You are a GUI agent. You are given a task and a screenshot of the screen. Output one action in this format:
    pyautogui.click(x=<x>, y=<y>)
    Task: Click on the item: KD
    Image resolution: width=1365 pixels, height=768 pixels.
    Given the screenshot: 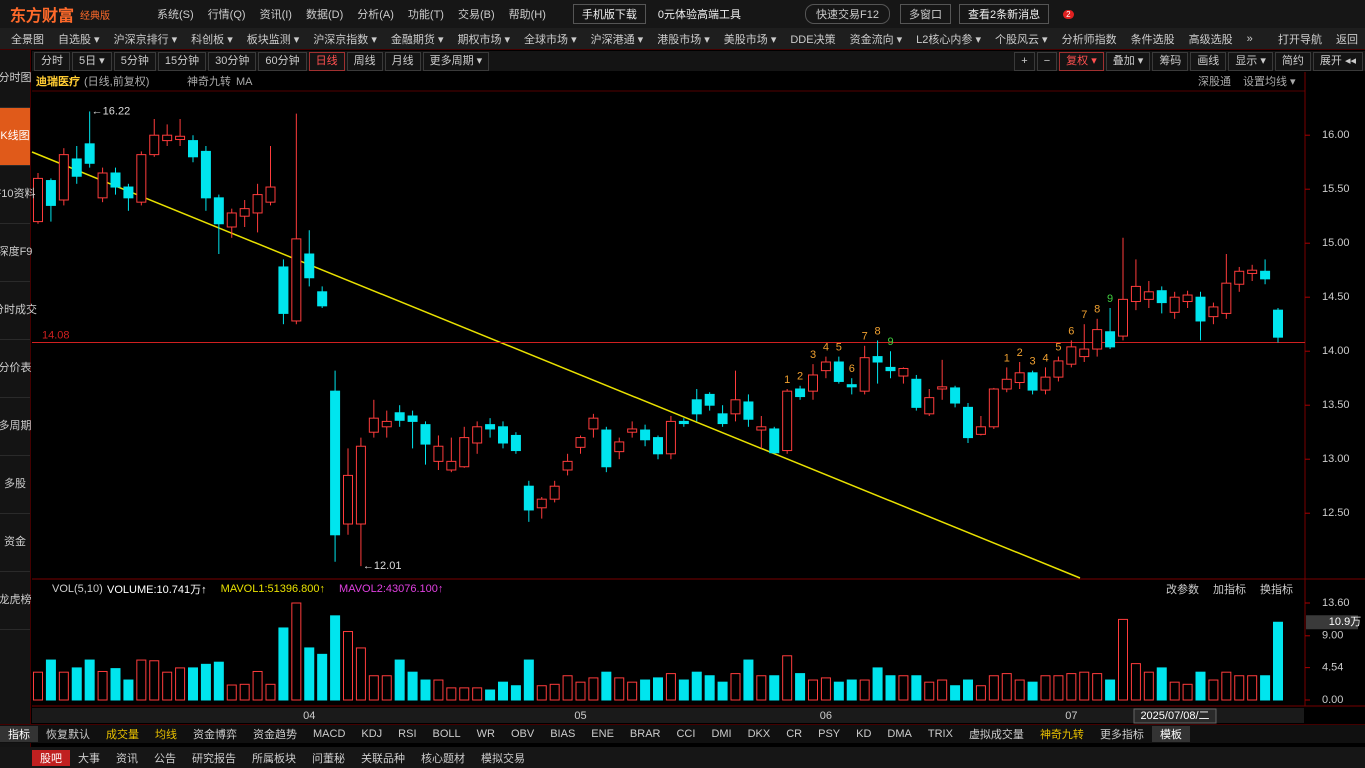 What is the action you would take?
    pyautogui.click(x=864, y=734)
    